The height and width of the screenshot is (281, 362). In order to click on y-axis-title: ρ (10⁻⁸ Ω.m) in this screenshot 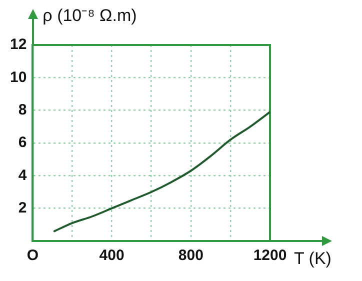, I will do `click(89, 15)`.